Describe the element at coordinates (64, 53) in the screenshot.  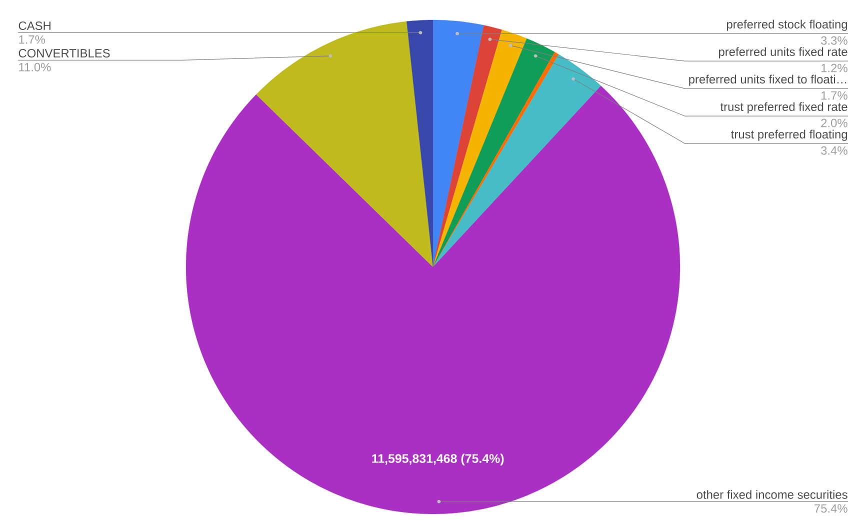
I see `slice-label: CONVERTIBLES` at that location.